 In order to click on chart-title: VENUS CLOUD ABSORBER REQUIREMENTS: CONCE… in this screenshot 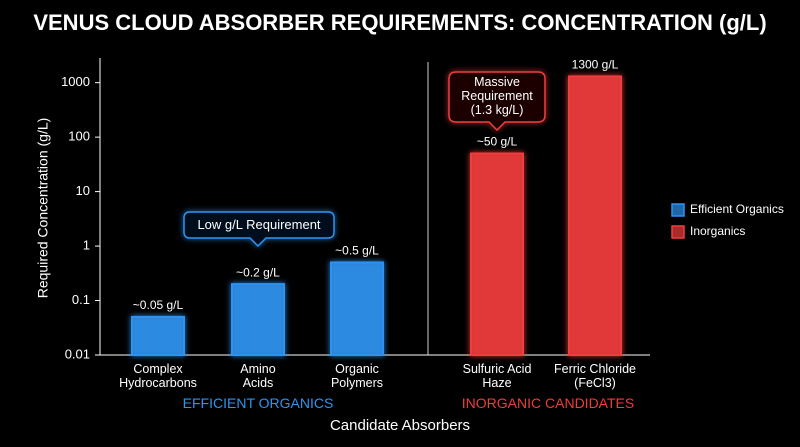, I will do `click(399, 22)`.